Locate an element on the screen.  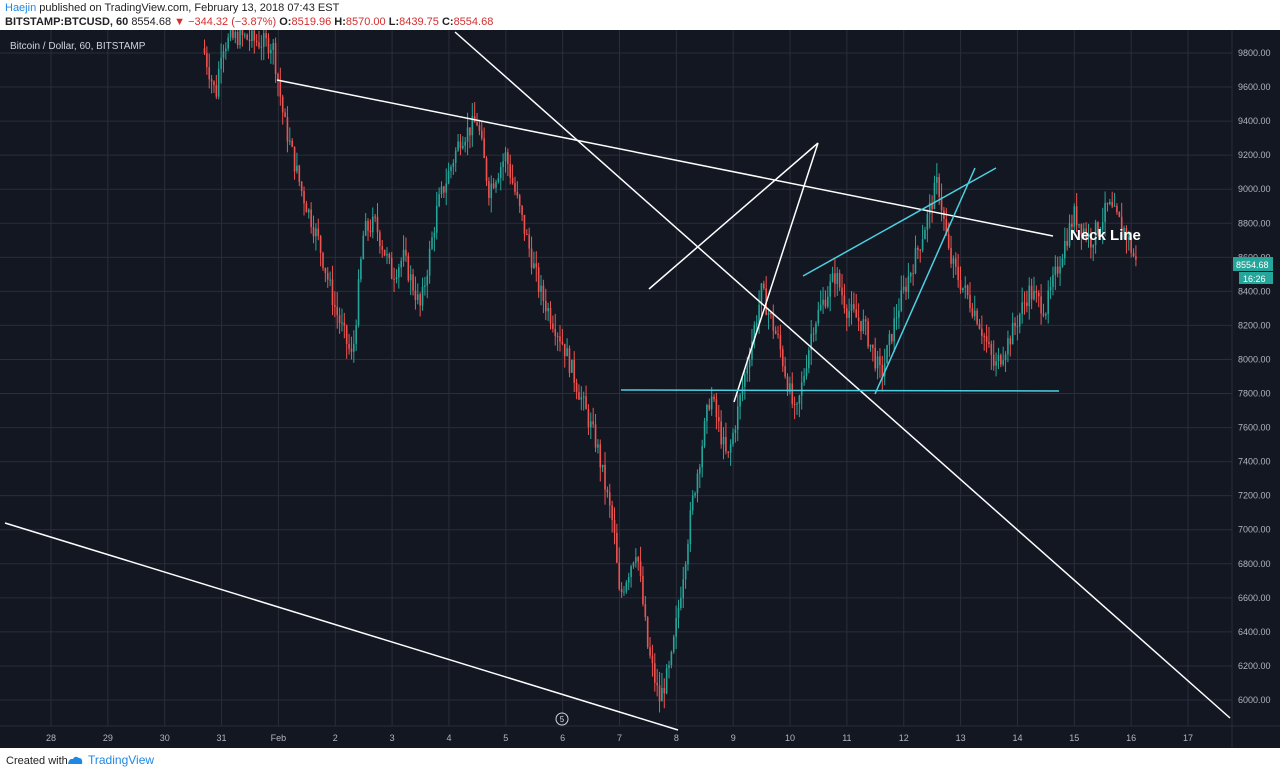
current-price-label: 8554.68 is located at coordinates (1252, 265).